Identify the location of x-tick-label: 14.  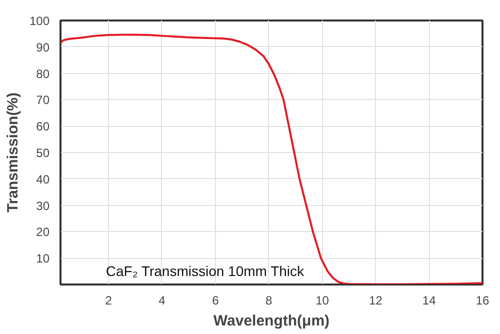
(429, 301).